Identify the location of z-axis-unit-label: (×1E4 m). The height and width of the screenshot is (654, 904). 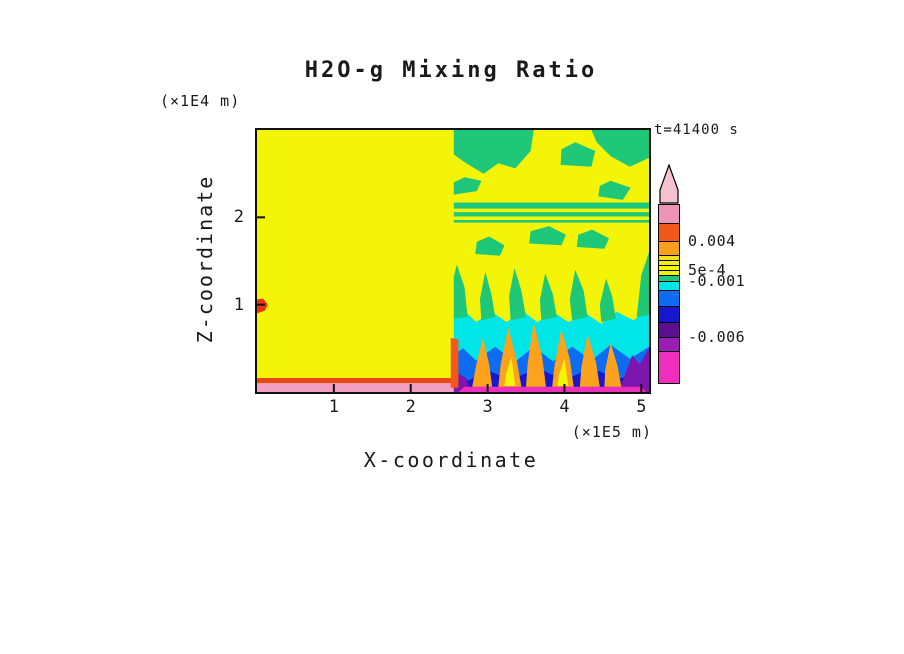
(200, 101).